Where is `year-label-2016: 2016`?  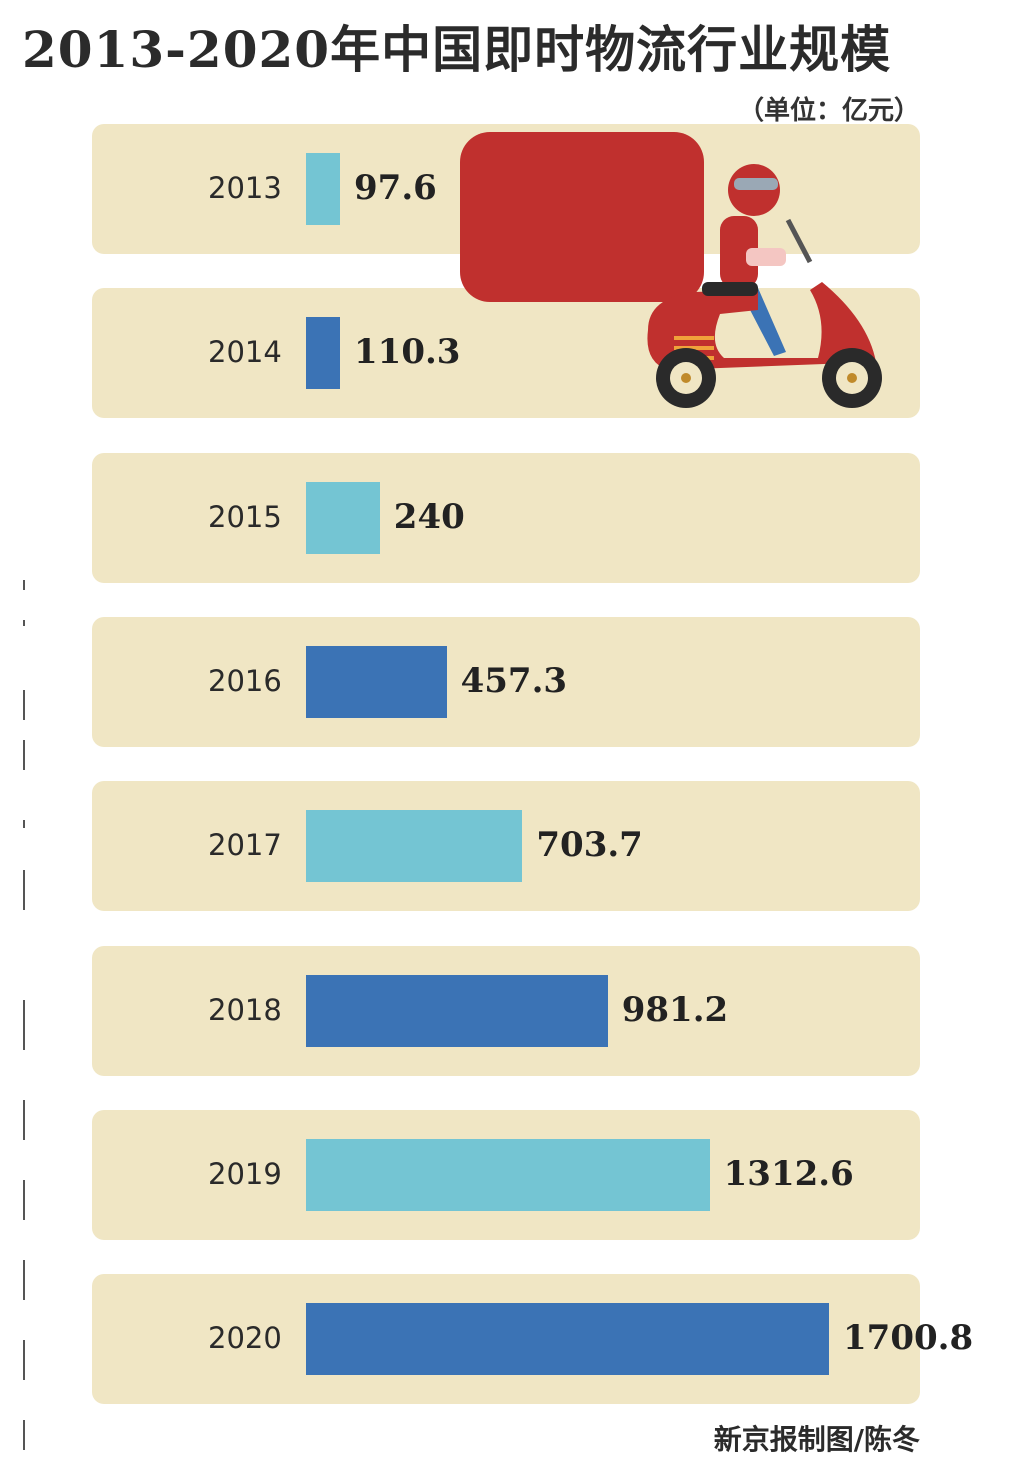 year-label-2016: 2016 is located at coordinates (245, 680).